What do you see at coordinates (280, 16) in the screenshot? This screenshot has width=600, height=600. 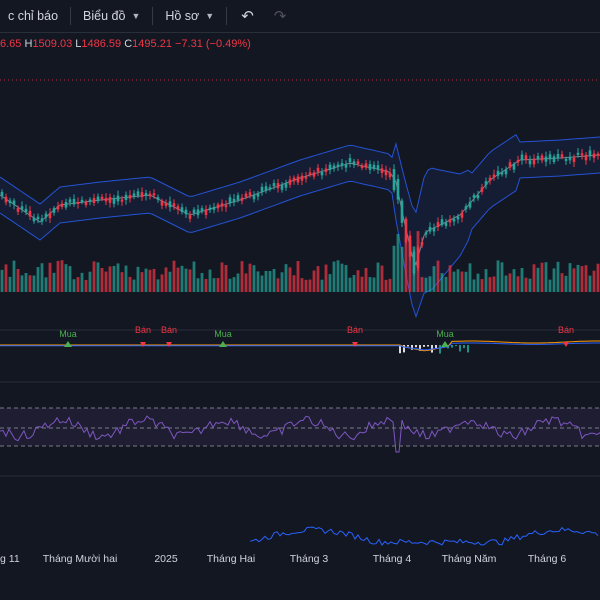 I see `redo-icon: ↷` at bounding box center [280, 16].